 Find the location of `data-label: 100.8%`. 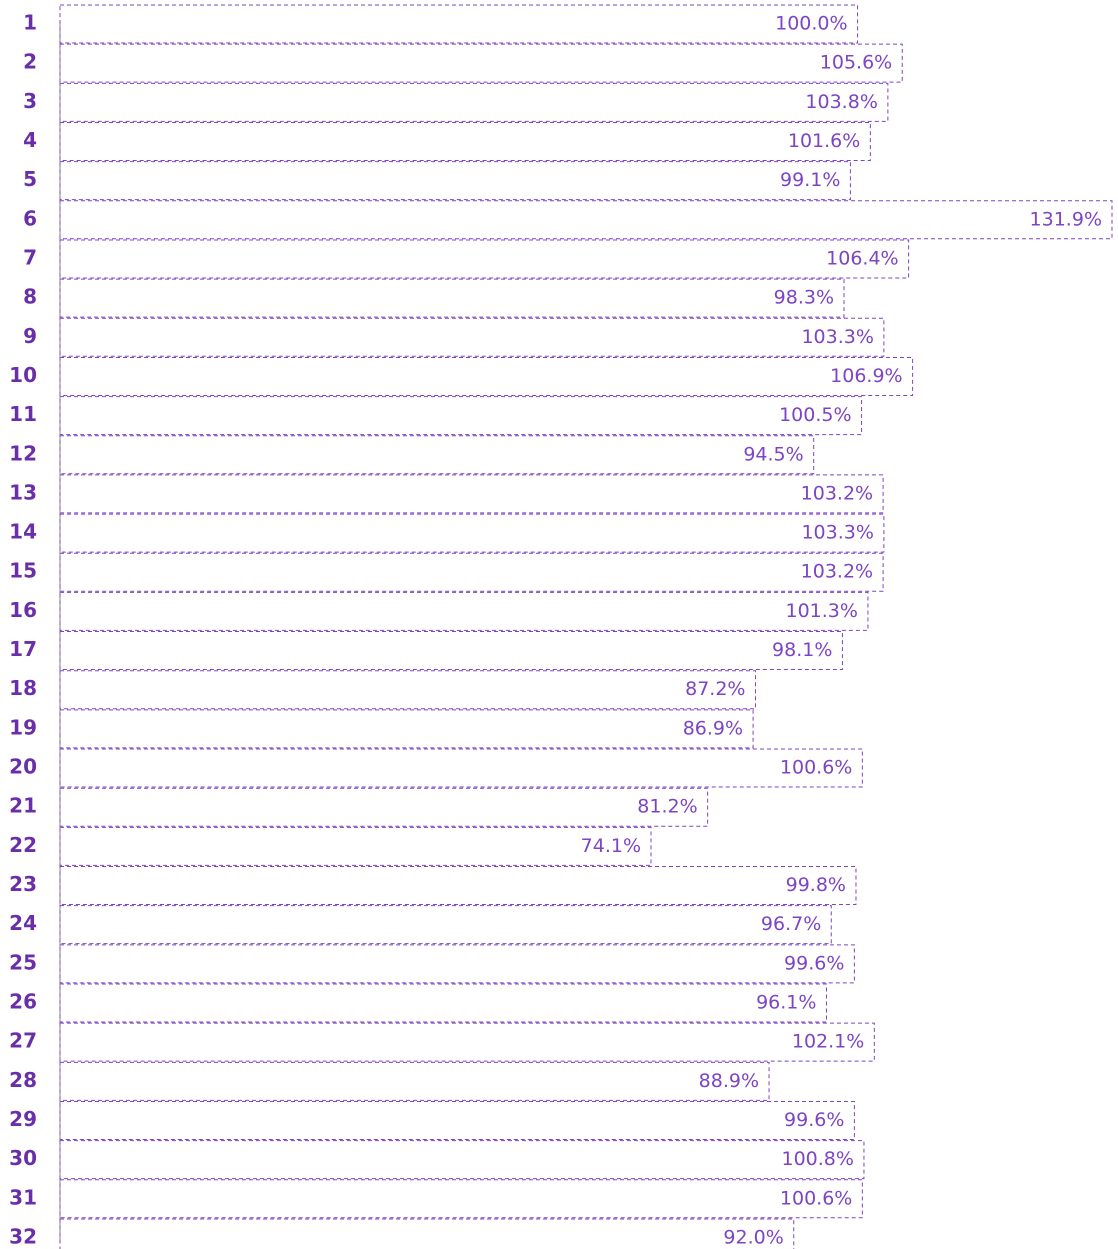

data-label: 100.8% is located at coordinates (818, 1159).